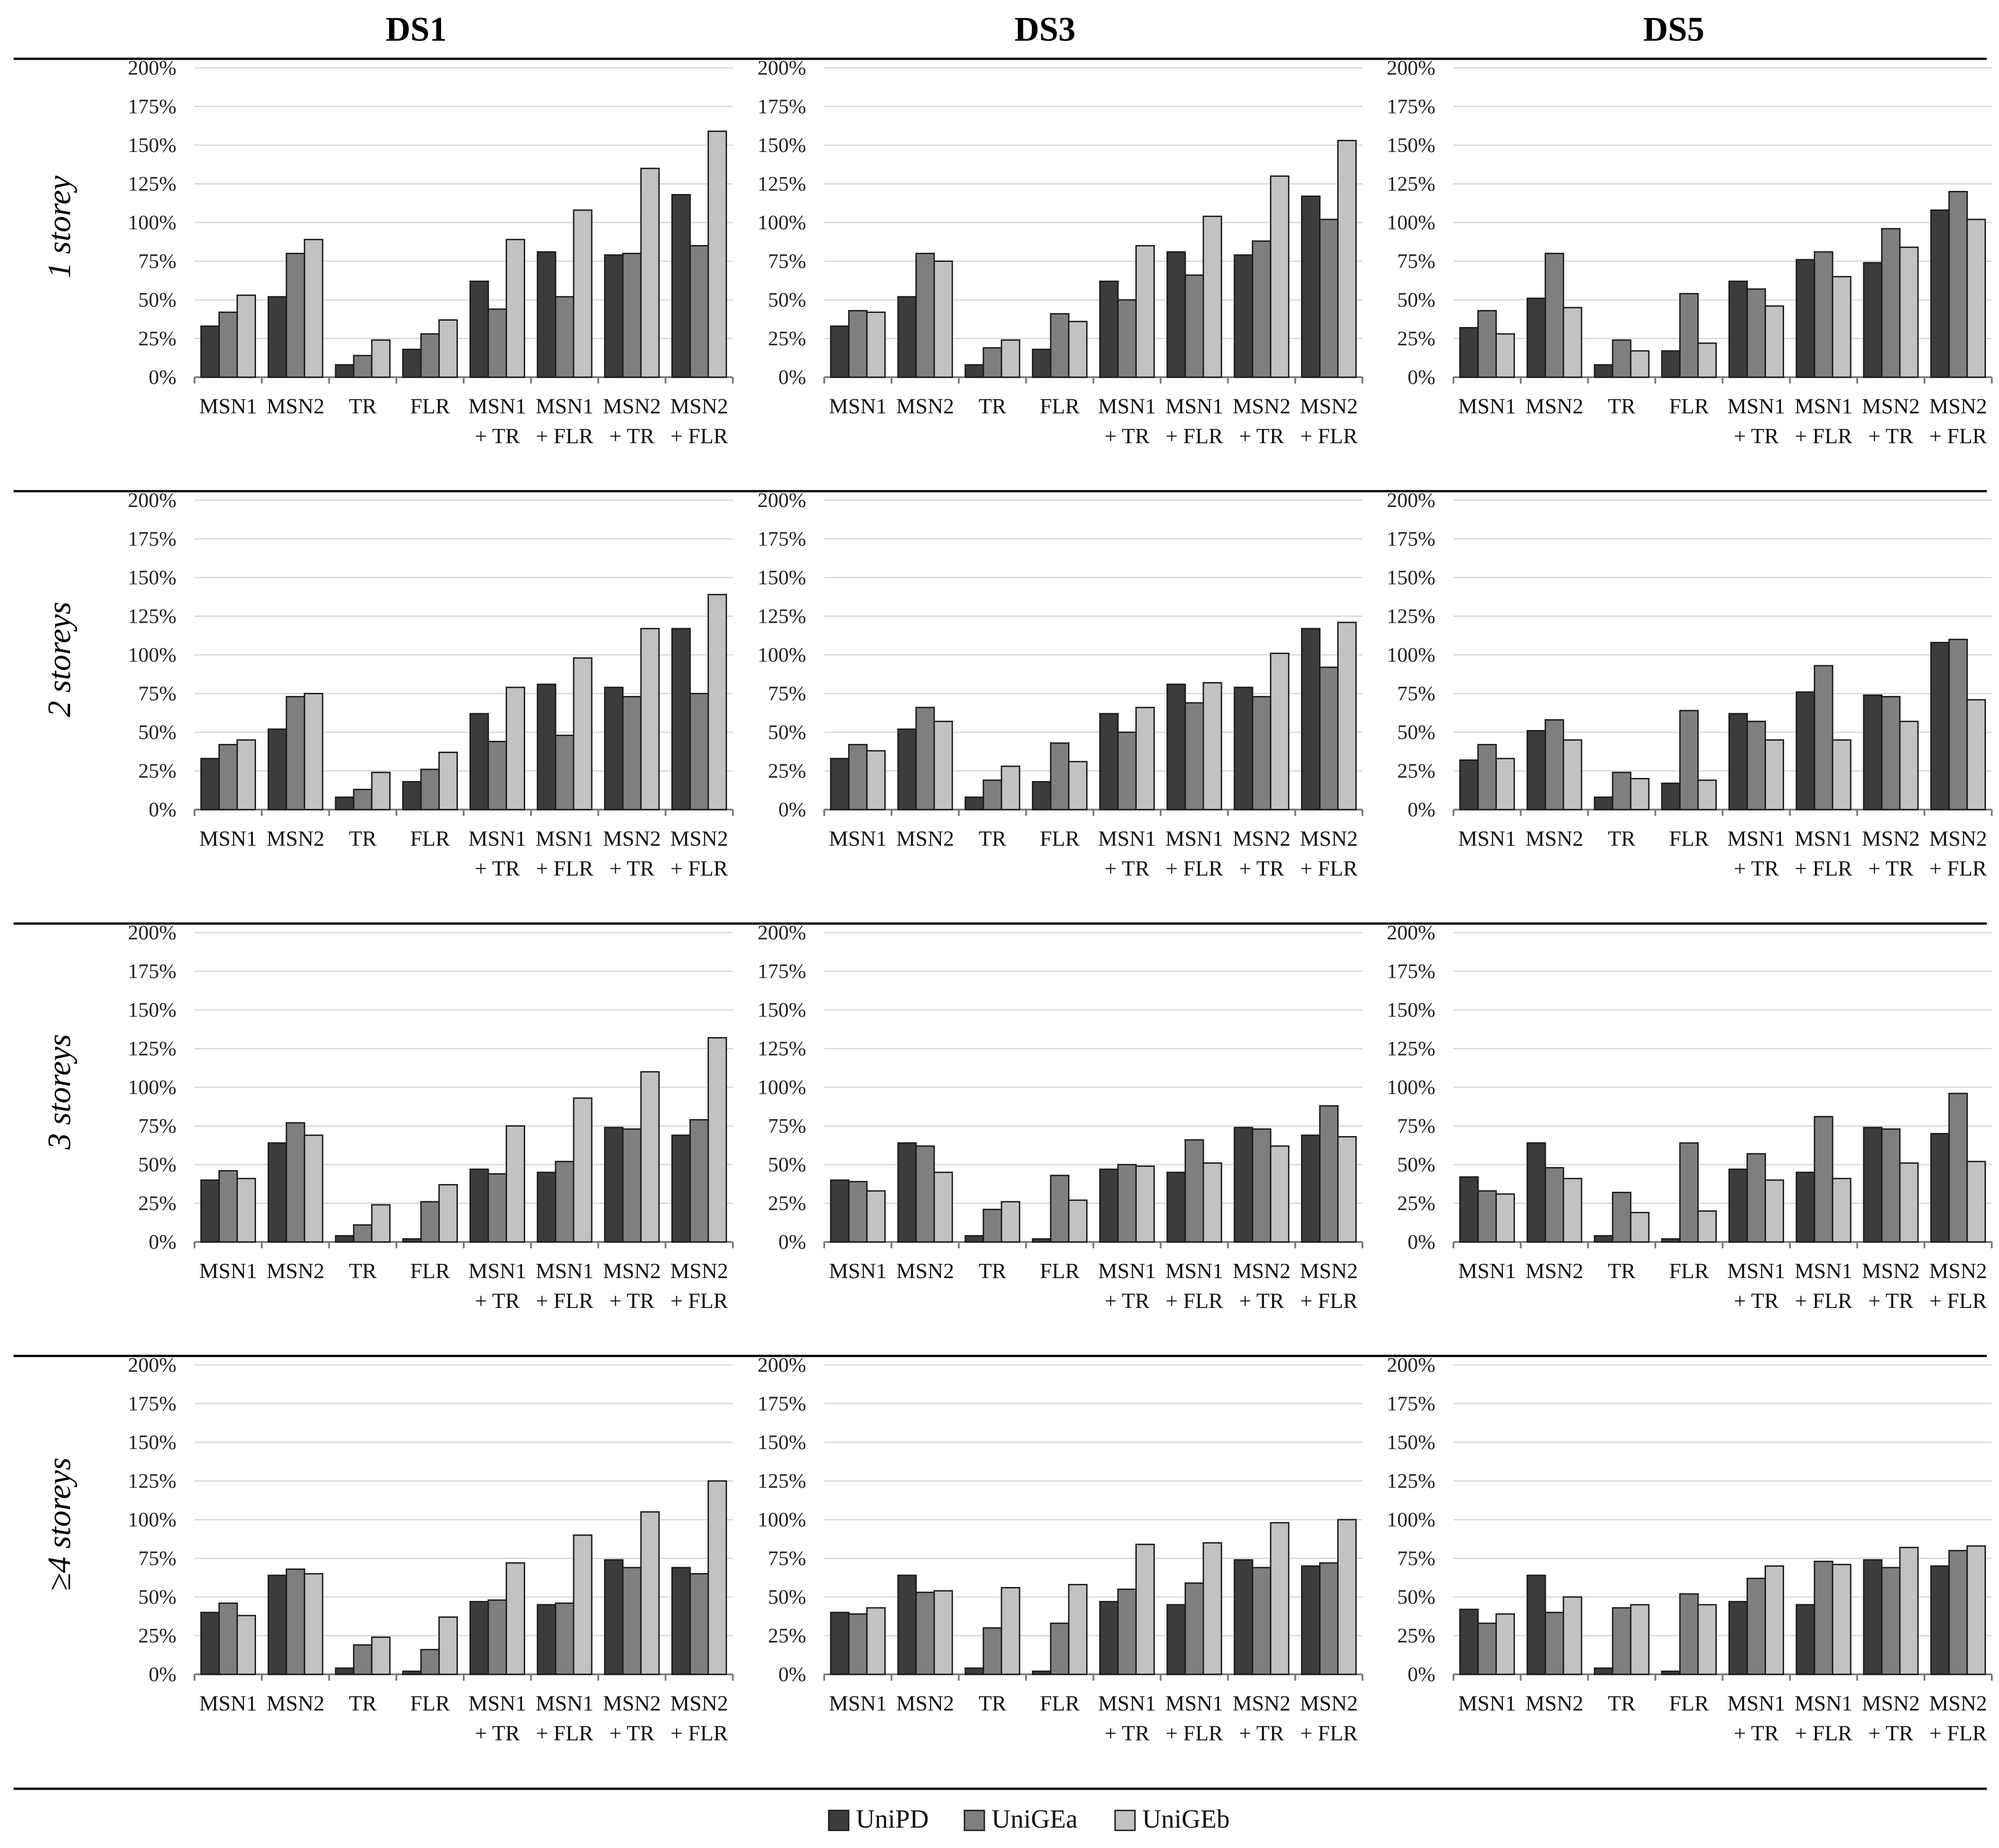 The height and width of the screenshot is (1848, 1999). I want to click on legend: UniPD UniGEa UniGEb, so click(1029, 1819).